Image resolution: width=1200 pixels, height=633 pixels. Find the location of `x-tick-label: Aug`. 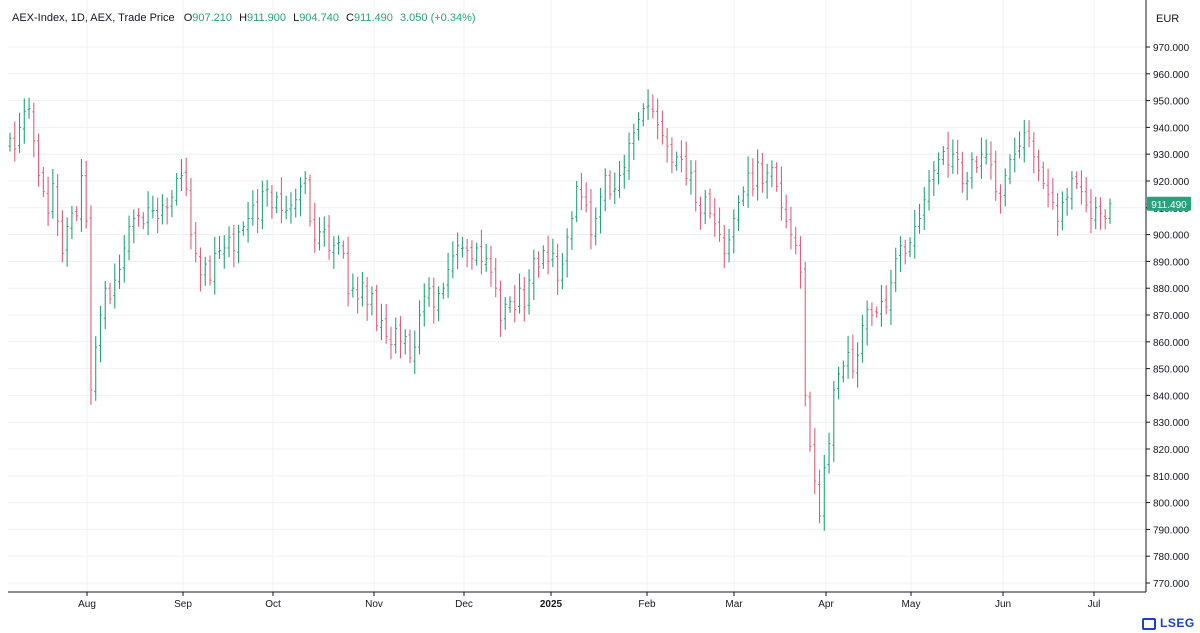

x-tick-label: Aug is located at coordinates (87, 604).